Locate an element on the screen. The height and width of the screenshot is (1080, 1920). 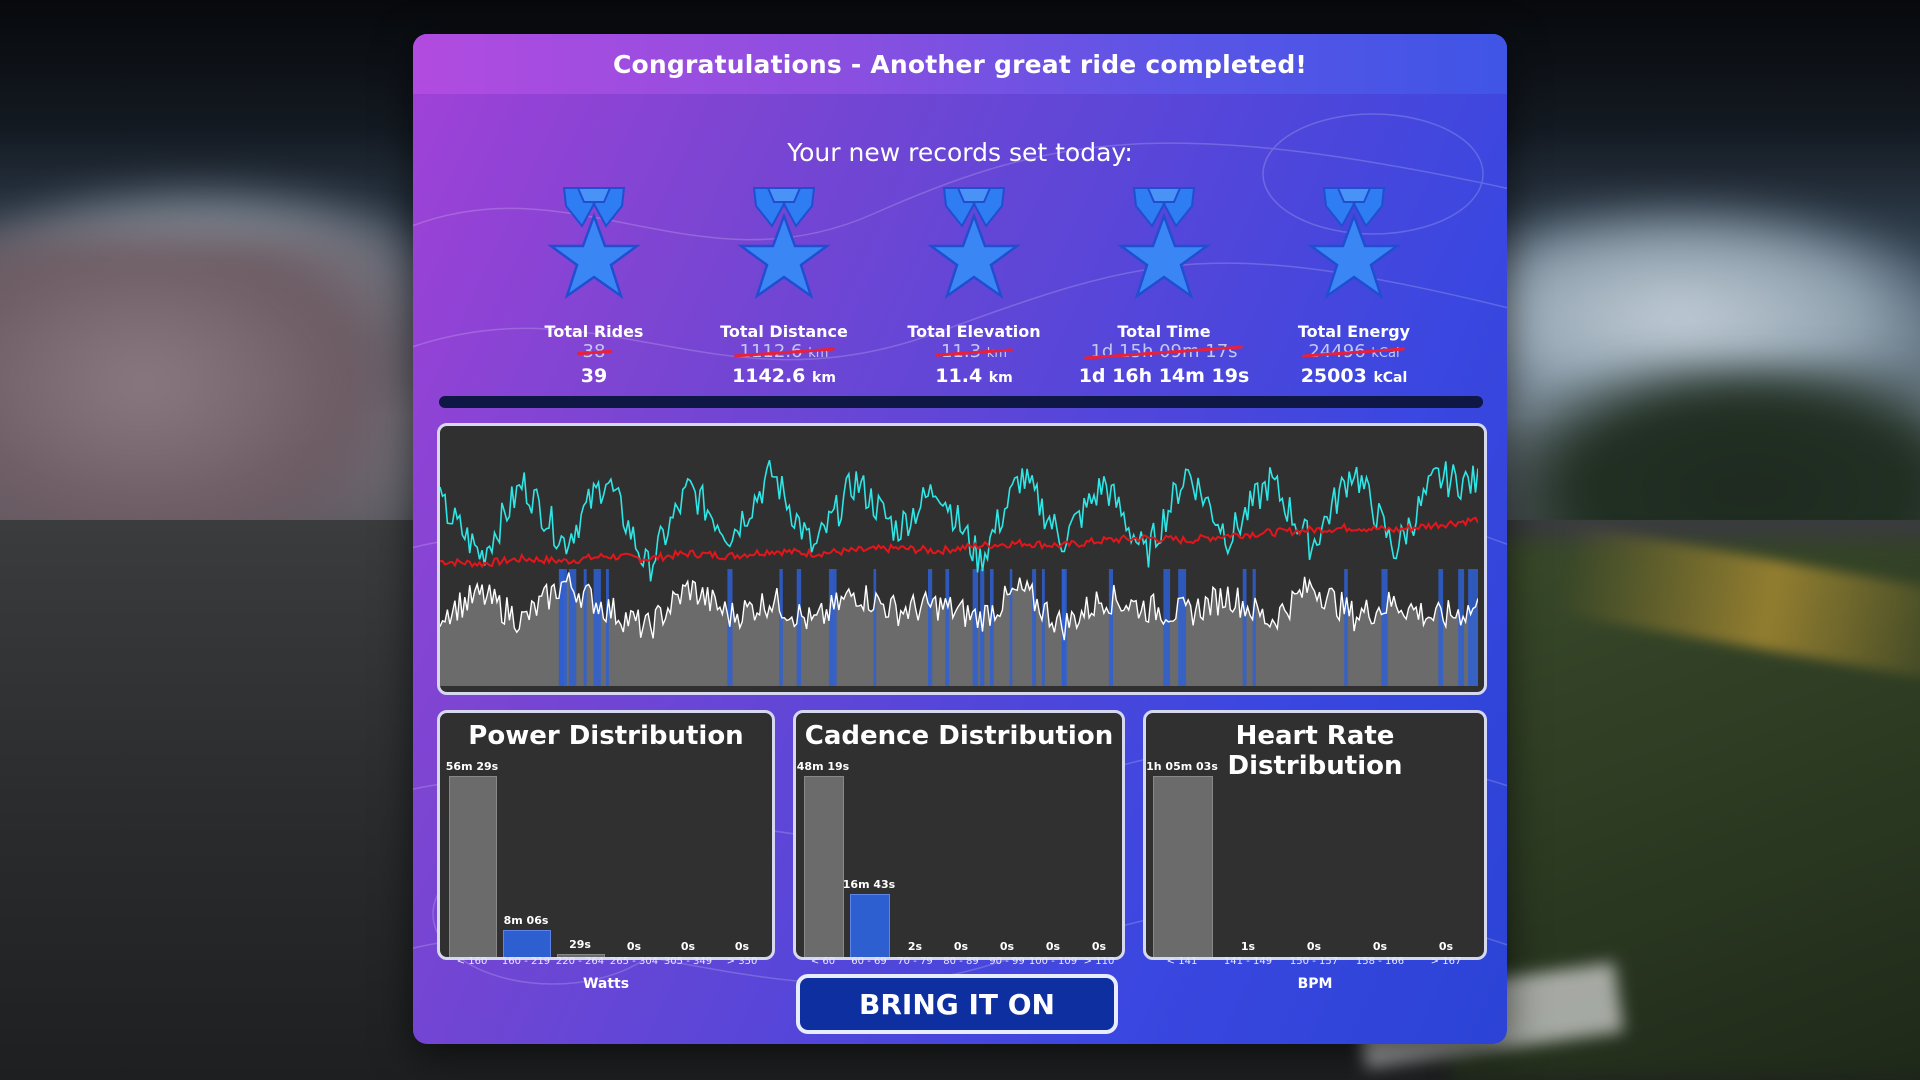
heart-rate-category-label: 150 - 157 is located at coordinates (1314, 961).